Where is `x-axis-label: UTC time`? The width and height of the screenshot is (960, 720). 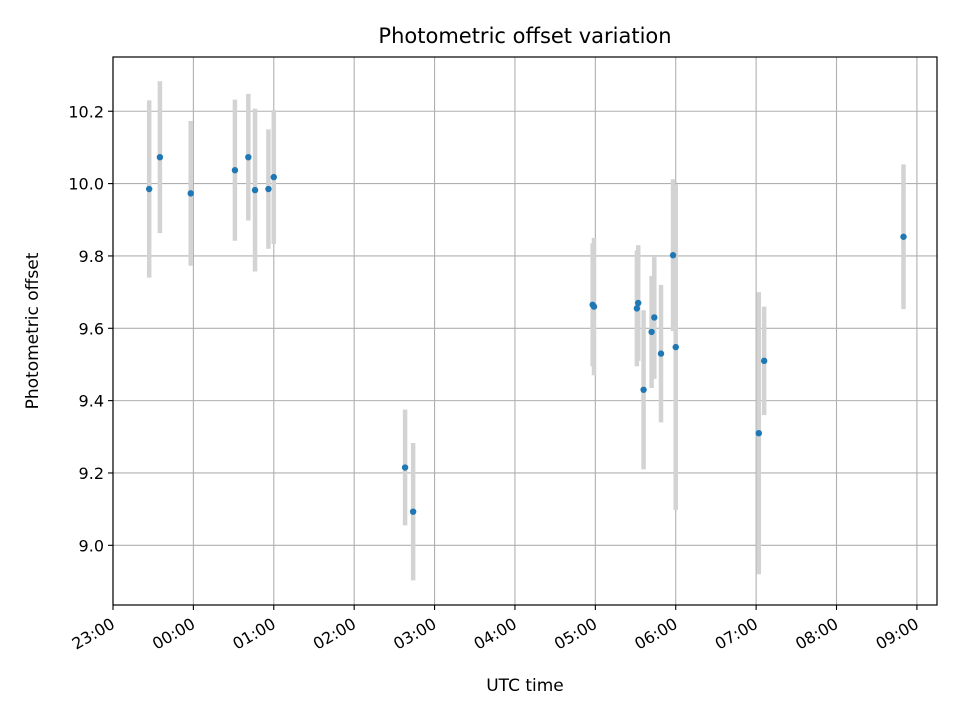 x-axis-label: UTC time is located at coordinates (525, 686).